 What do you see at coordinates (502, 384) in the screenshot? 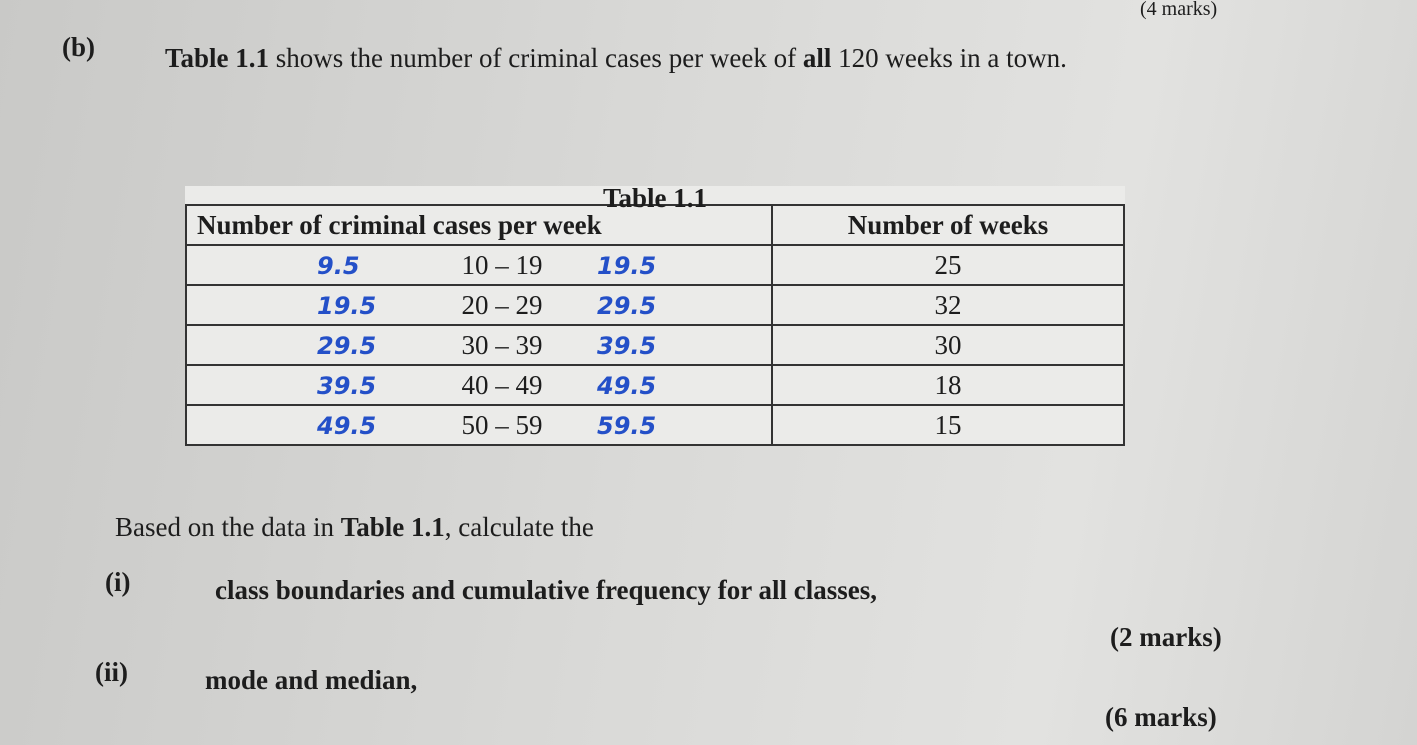
I see `class-interval: 40 – 49` at bounding box center [502, 384].